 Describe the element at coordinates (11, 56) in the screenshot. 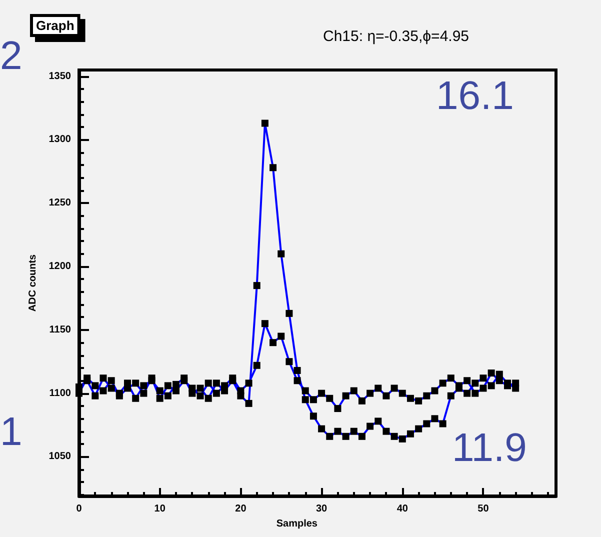

I see `text: 2` at that location.